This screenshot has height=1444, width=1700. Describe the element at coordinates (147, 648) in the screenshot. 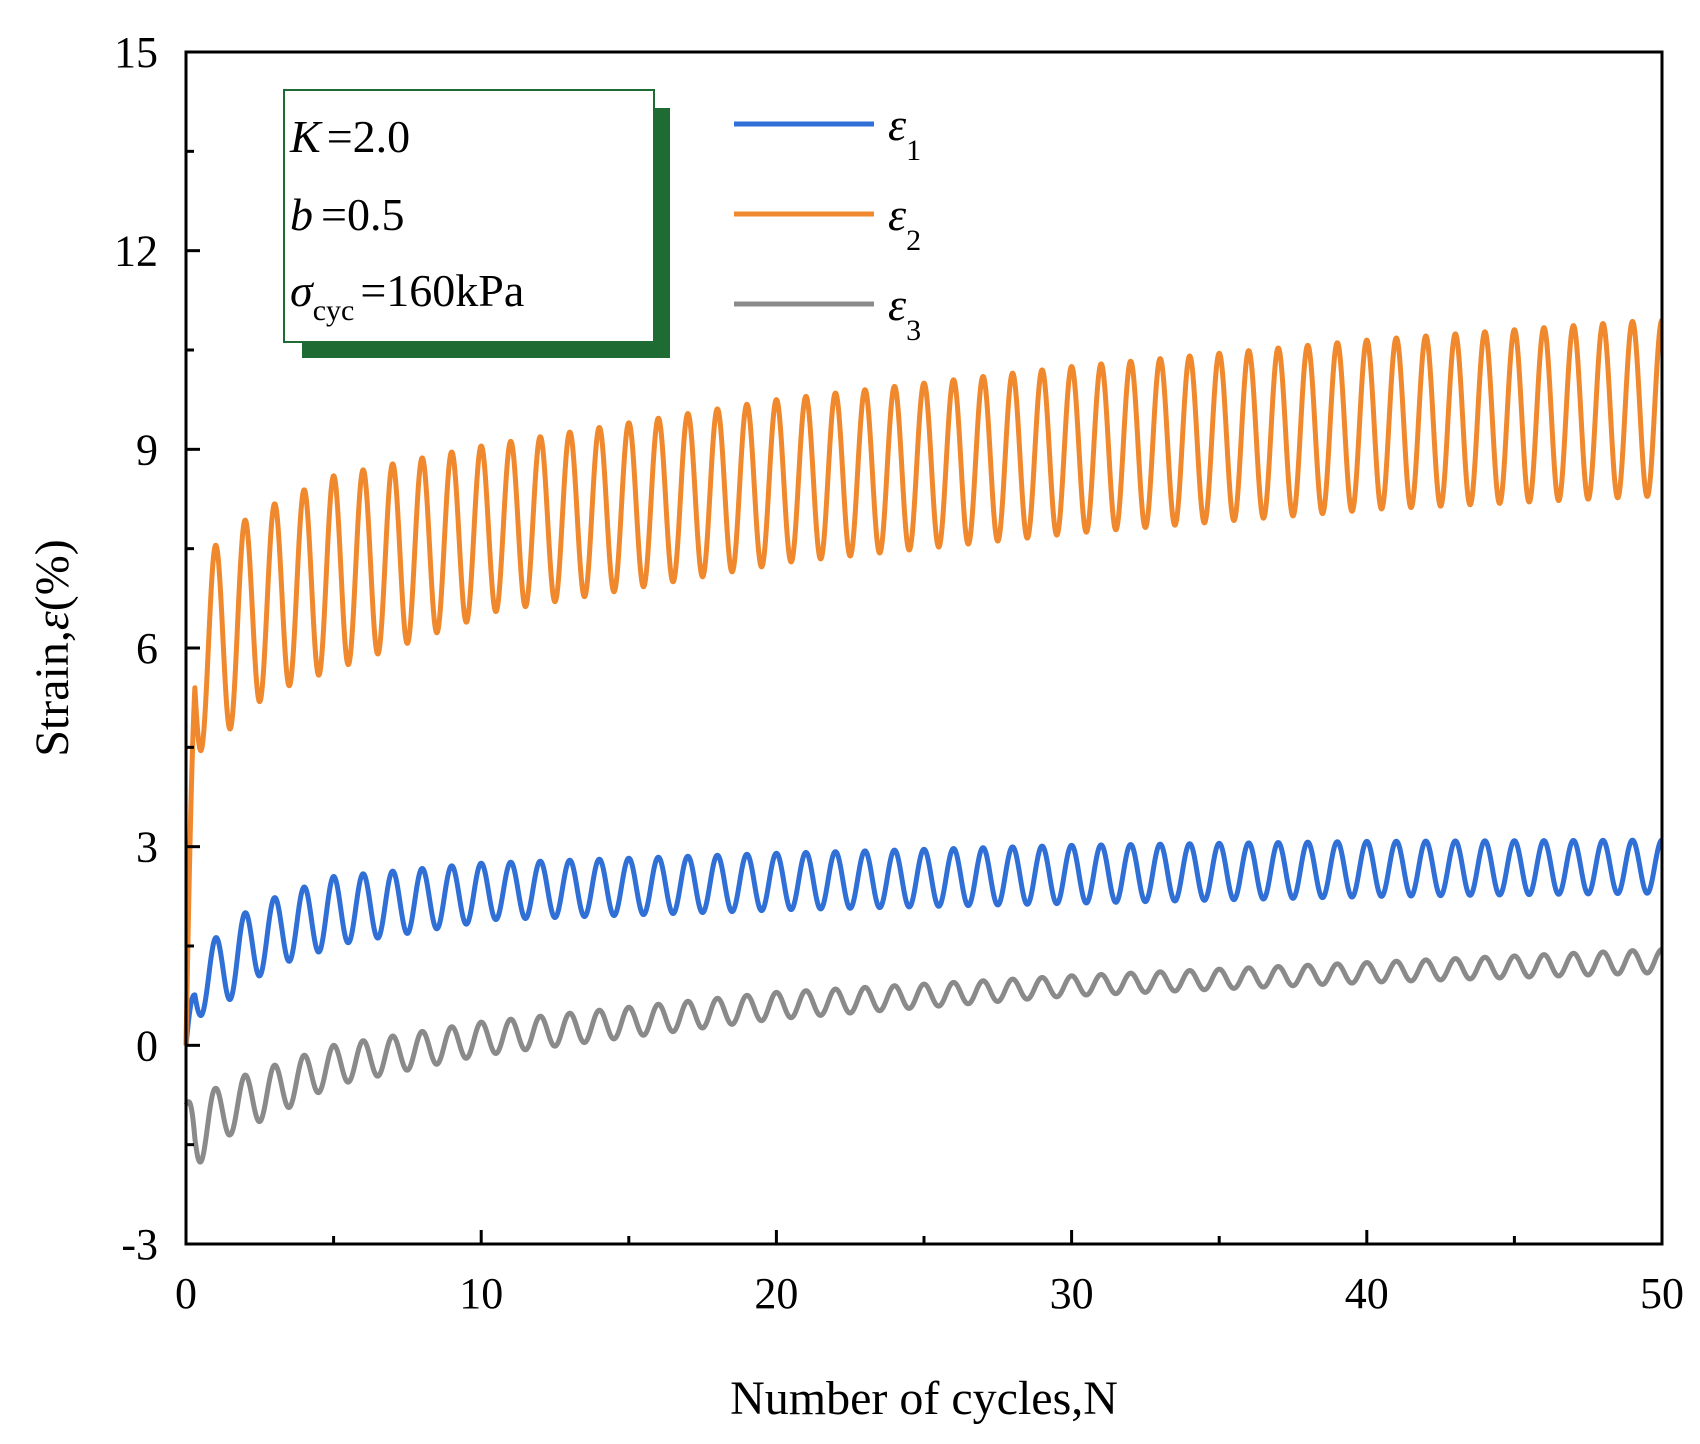

I see `y-tick-label: 6` at that location.